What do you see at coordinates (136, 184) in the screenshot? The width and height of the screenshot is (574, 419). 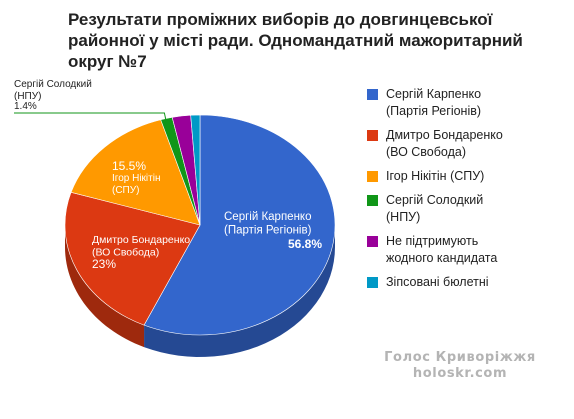 I see `slice-name-label-ігор-нікітін-спу: Ігор Нікітін (СПУ)` at bounding box center [136, 184].